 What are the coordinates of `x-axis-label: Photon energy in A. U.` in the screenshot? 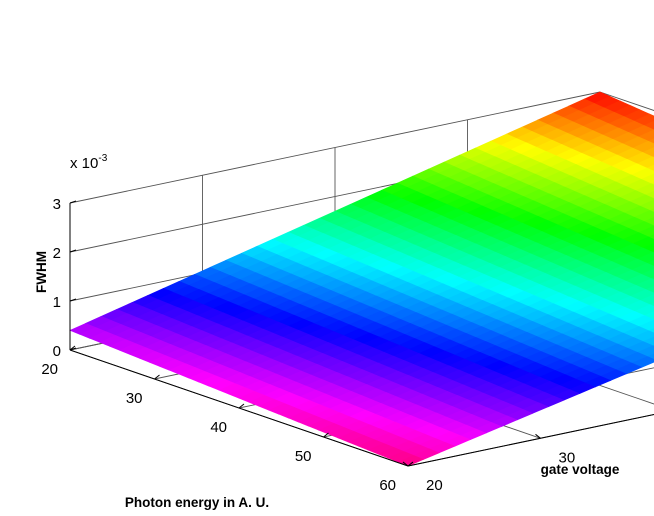 It's located at (197, 502).